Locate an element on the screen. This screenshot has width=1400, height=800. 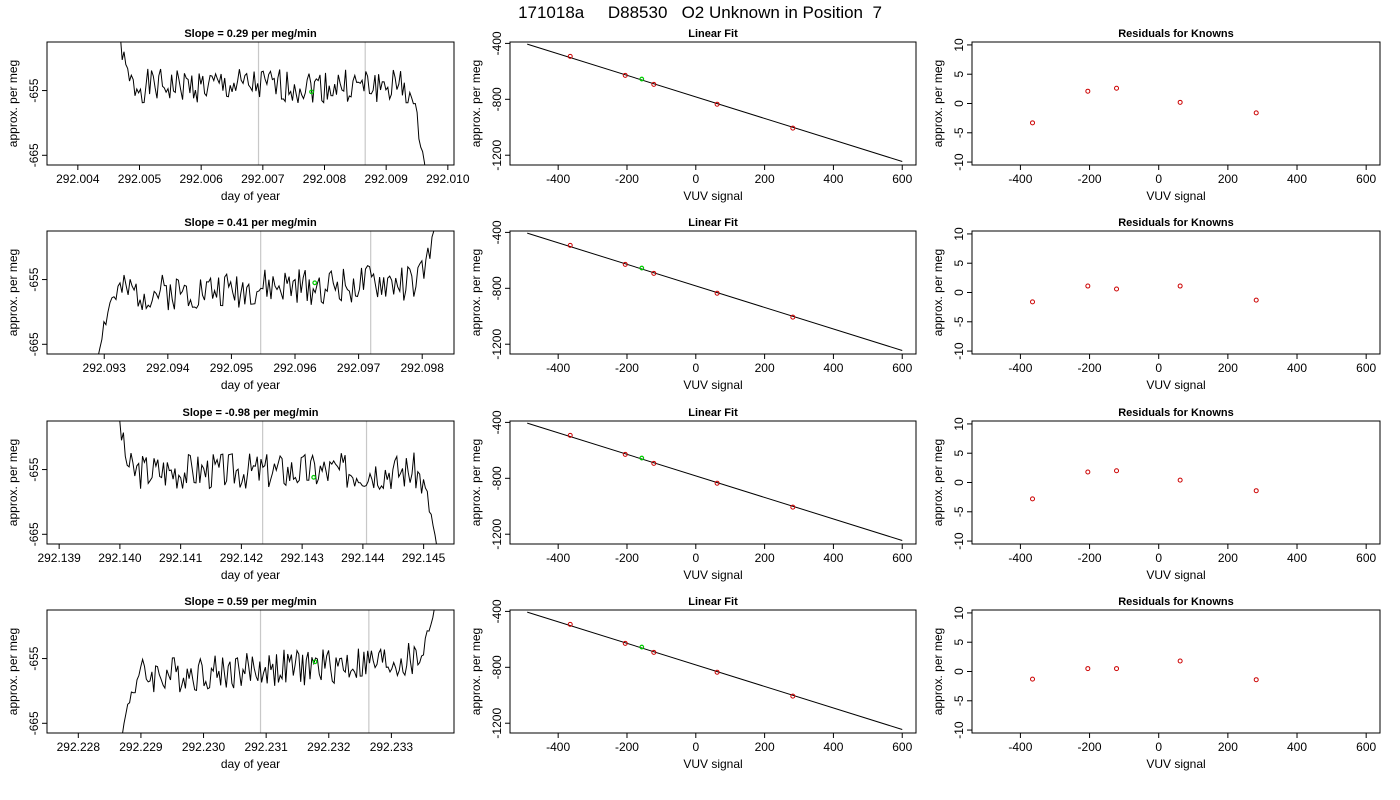
y-tick-label: -800 is located at coordinates (497, 667).